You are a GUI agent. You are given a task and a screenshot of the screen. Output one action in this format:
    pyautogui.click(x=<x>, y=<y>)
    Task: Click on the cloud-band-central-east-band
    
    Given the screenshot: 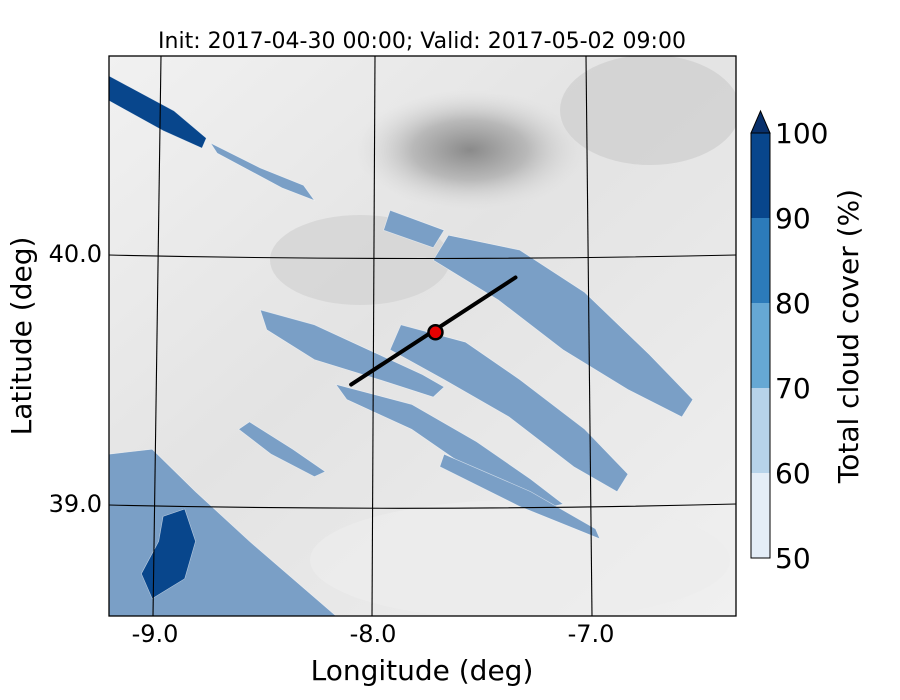 What is the action you would take?
    pyautogui.click(x=509, y=408)
    